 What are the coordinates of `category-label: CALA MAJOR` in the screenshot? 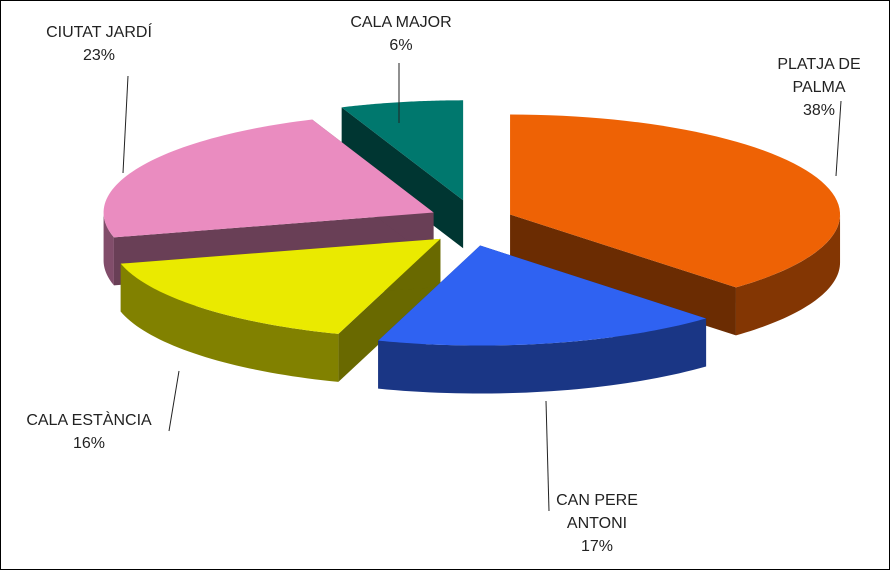 It's located at (401, 22).